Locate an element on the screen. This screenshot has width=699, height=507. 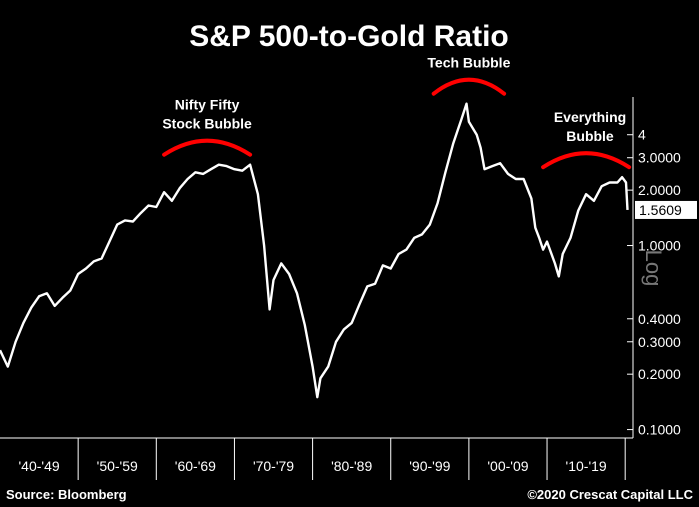
annotation-0-line: Stock Bubble is located at coordinates (207, 124).